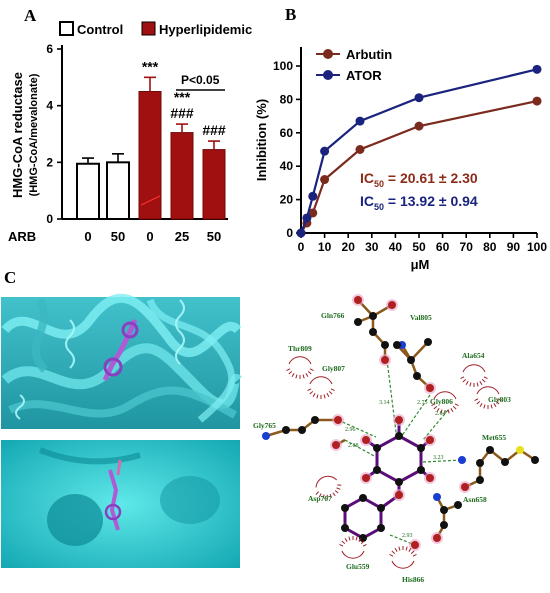 The height and width of the screenshot is (593, 550). What do you see at coordinates (537, 247) in the screenshot?
I see `line-x-tick-label: 100` at bounding box center [537, 247].